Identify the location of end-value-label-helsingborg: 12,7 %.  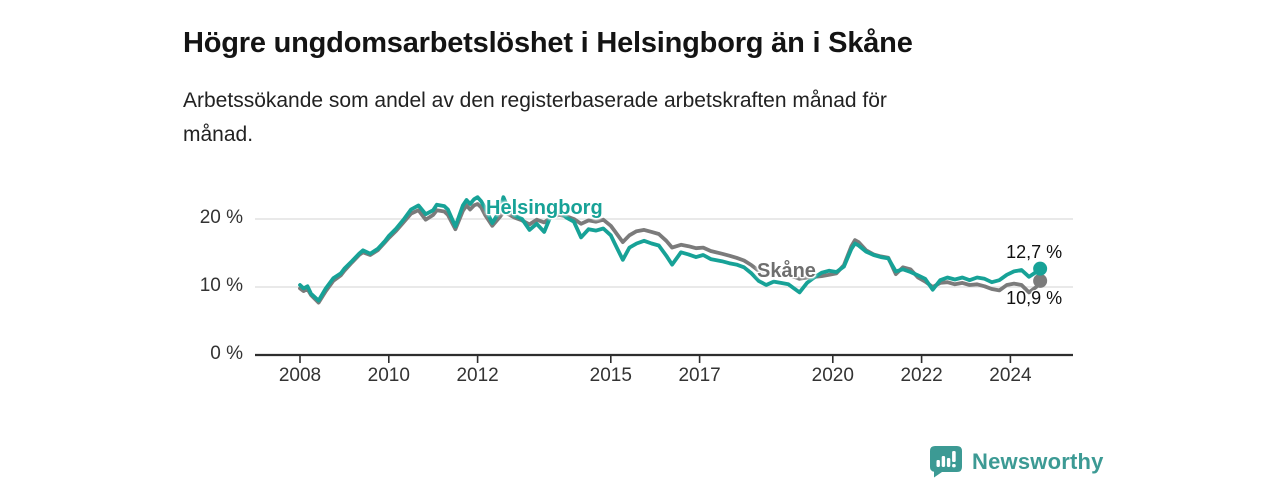
(1034, 251).